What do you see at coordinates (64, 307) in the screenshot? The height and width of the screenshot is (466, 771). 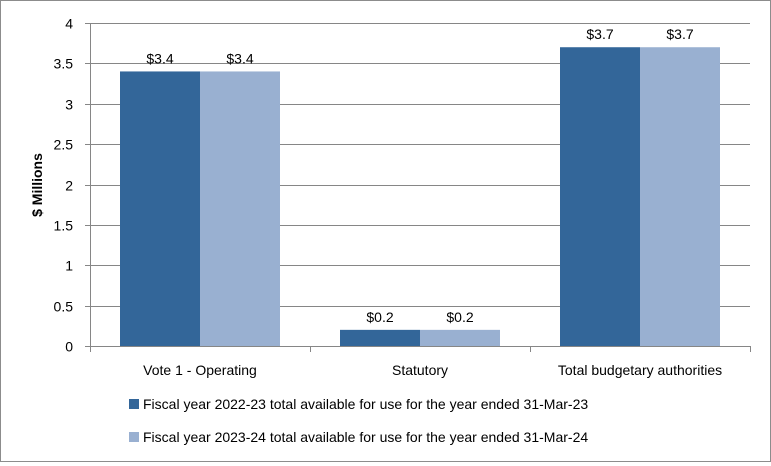 I see `y-tick-label: 0.5` at bounding box center [64, 307].